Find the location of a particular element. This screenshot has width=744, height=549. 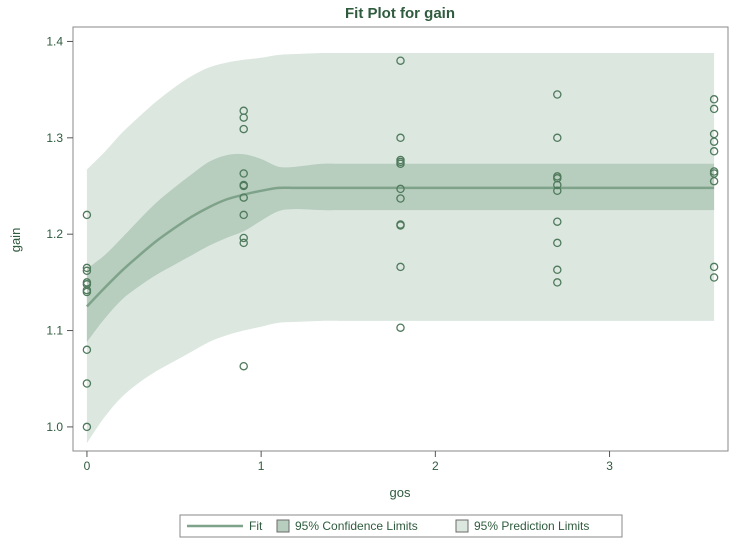

x-tick-label: 2 is located at coordinates (435, 466).